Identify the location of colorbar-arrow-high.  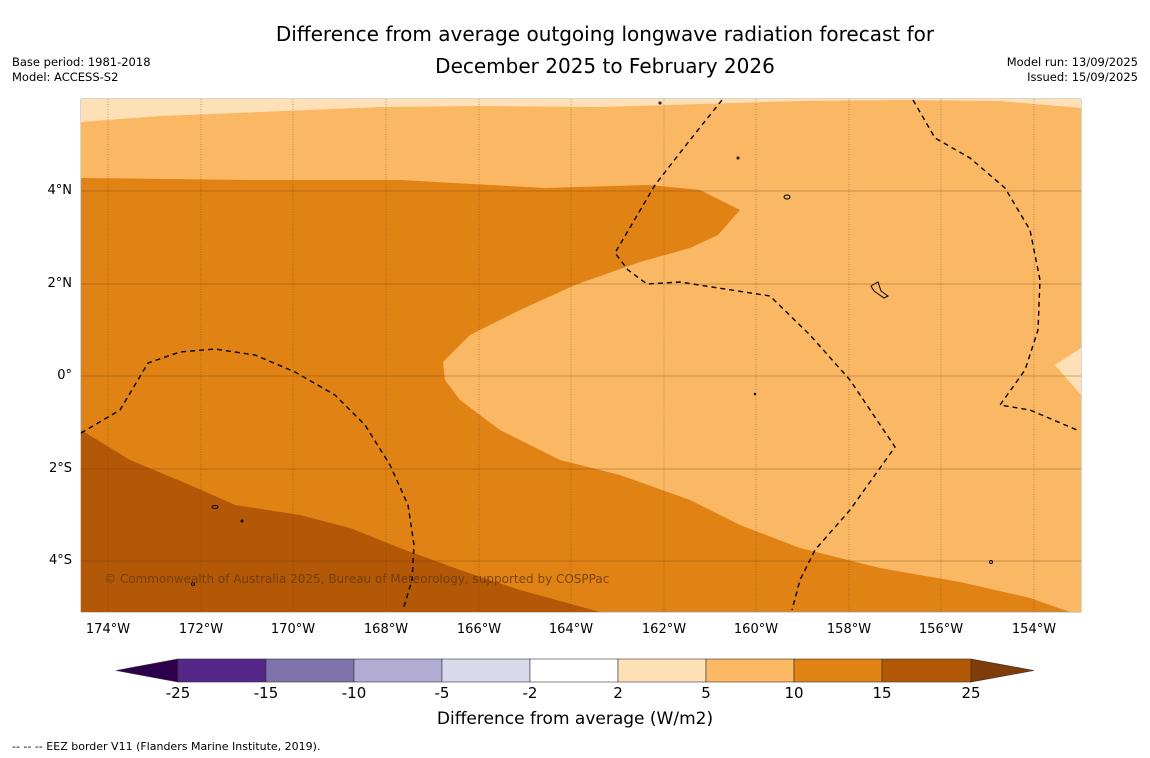
(1002, 670).